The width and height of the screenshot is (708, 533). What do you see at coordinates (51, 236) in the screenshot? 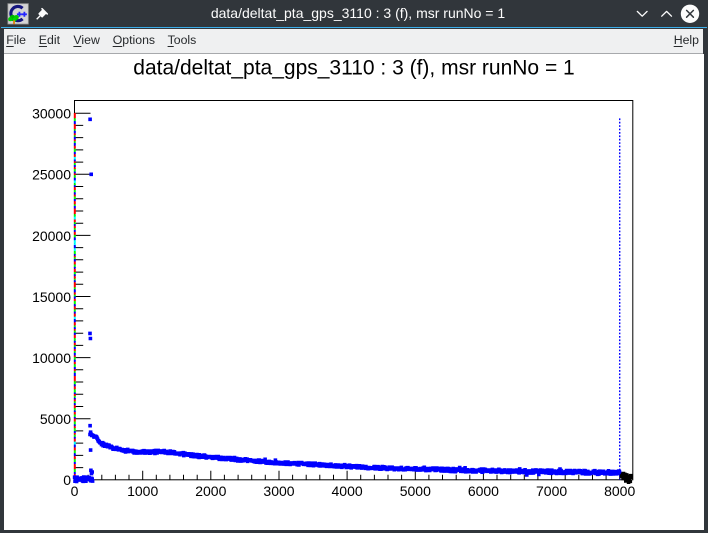
I see `svg-text: 20000` at bounding box center [51, 236].